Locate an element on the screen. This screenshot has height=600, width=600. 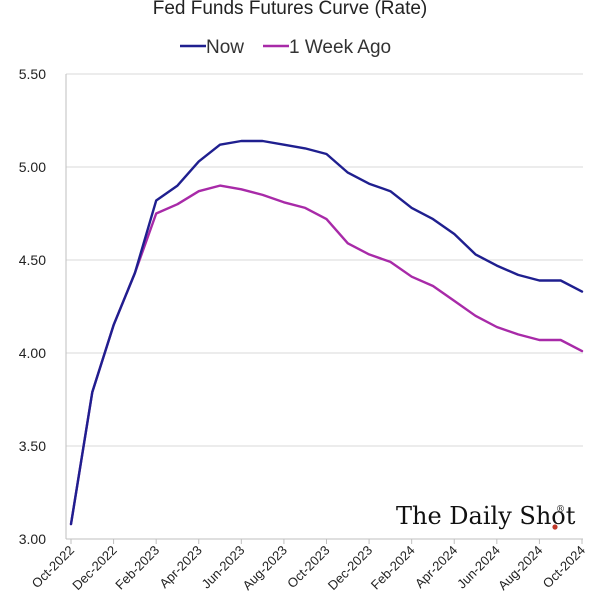
y-tick-label: 5.00 is located at coordinates (32, 167).